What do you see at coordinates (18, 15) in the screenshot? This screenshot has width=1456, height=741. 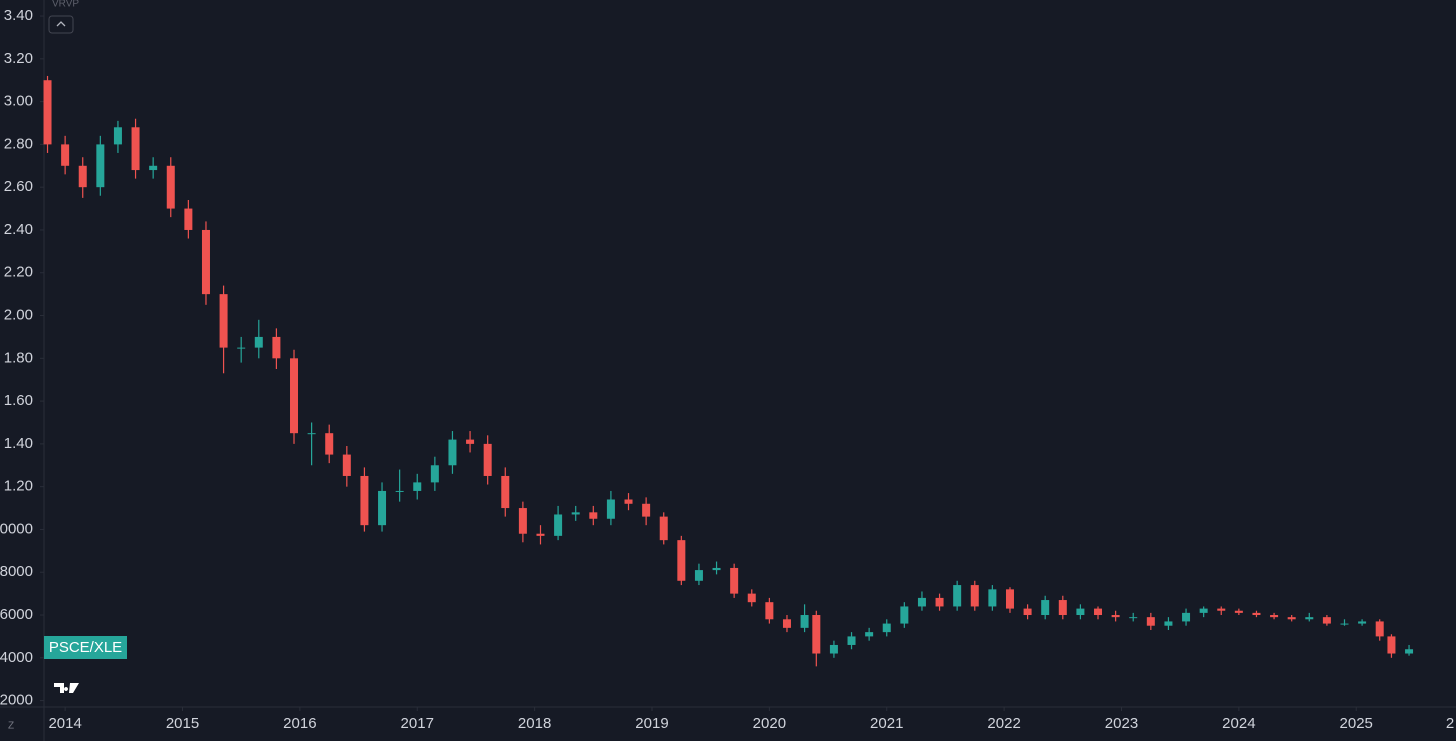 I see `y-tick-label: 3.40` at bounding box center [18, 15].